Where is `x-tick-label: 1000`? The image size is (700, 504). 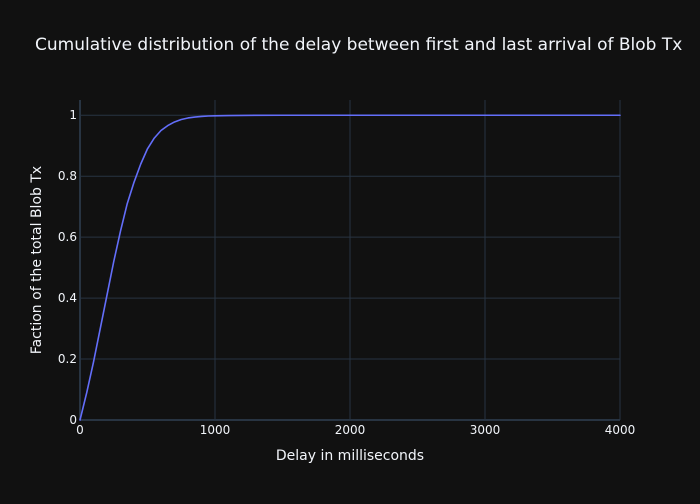 x-tick-label: 1000 is located at coordinates (215, 430).